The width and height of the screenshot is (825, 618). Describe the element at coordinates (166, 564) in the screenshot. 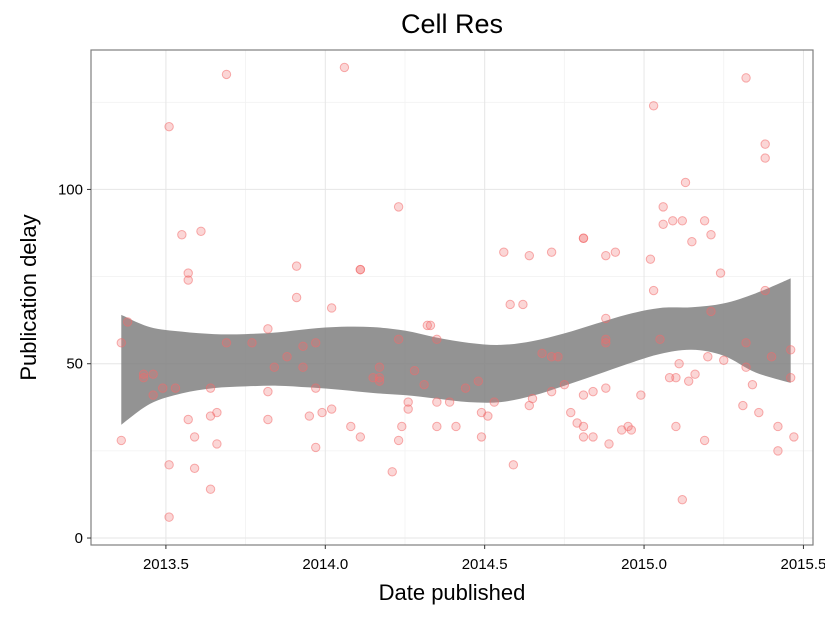

I see `x-tick-label: 2013.5` at that location.